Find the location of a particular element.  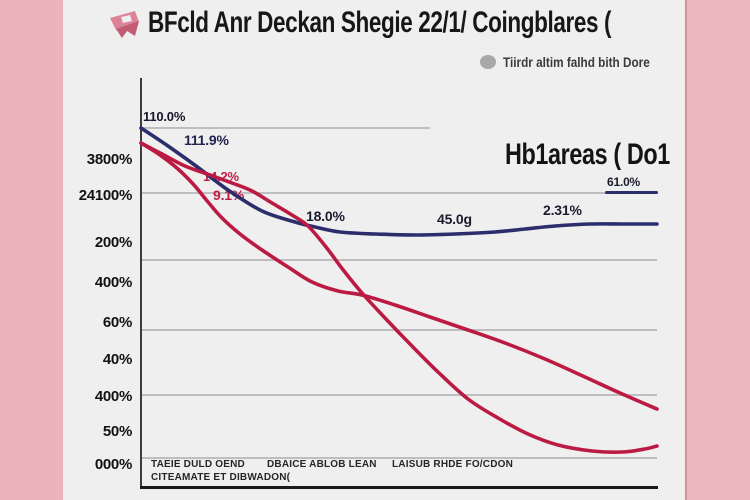

legend-label: Tiirdr altim falhd bith Dore is located at coordinates (576, 62).